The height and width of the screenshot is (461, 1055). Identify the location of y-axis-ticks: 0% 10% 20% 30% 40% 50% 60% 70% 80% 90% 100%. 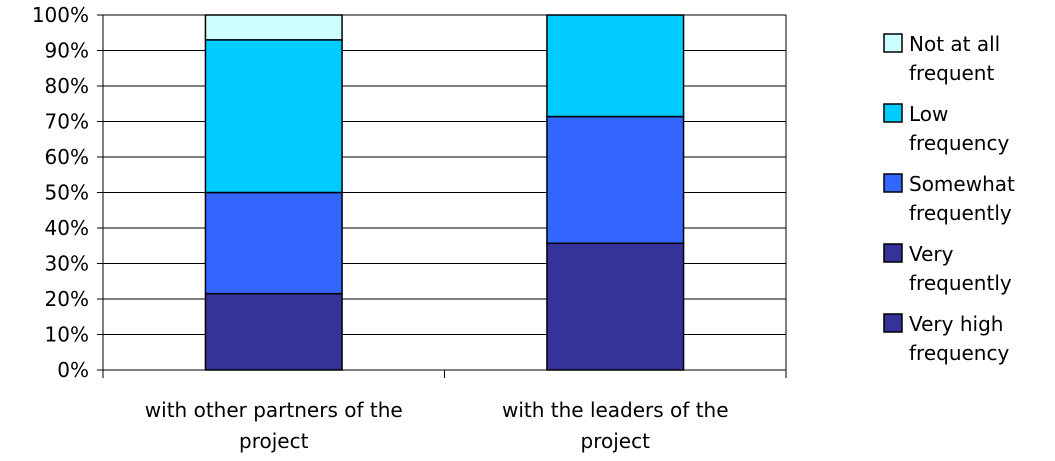
(67, 192).